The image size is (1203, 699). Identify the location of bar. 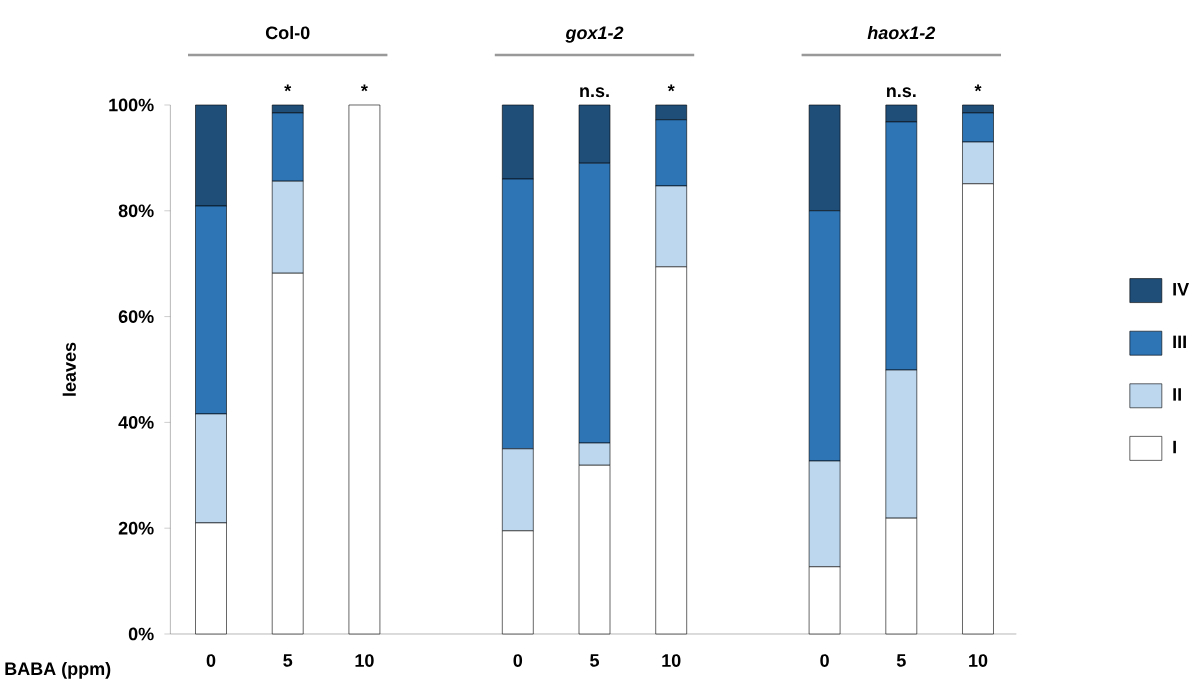
(364, 369).